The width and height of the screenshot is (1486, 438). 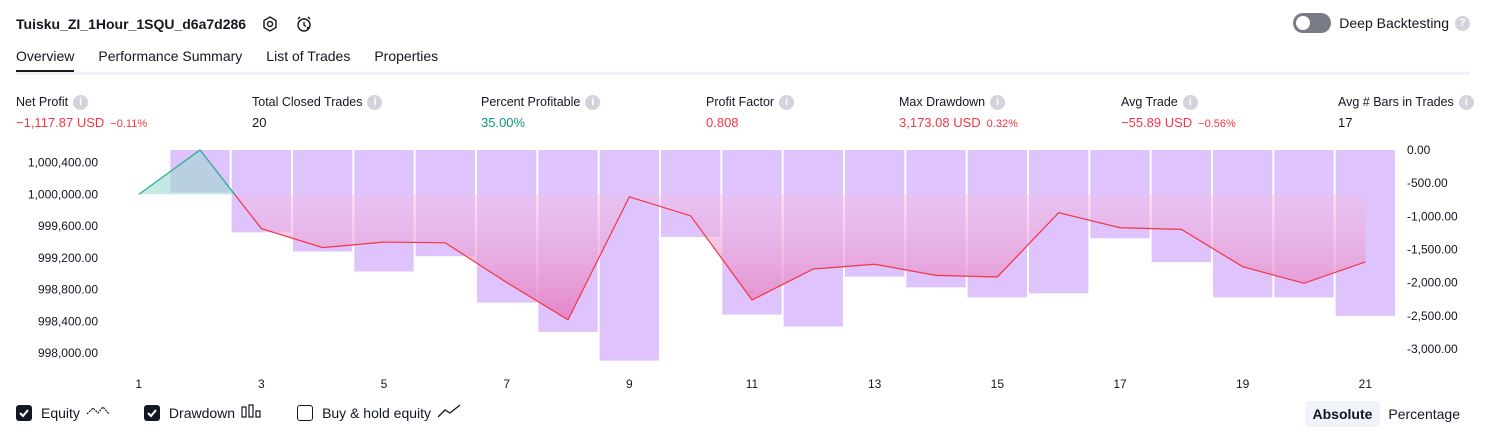 What do you see at coordinates (138, 384) in the screenshot?
I see `x-axis-tick-label: 1` at bounding box center [138, 384].